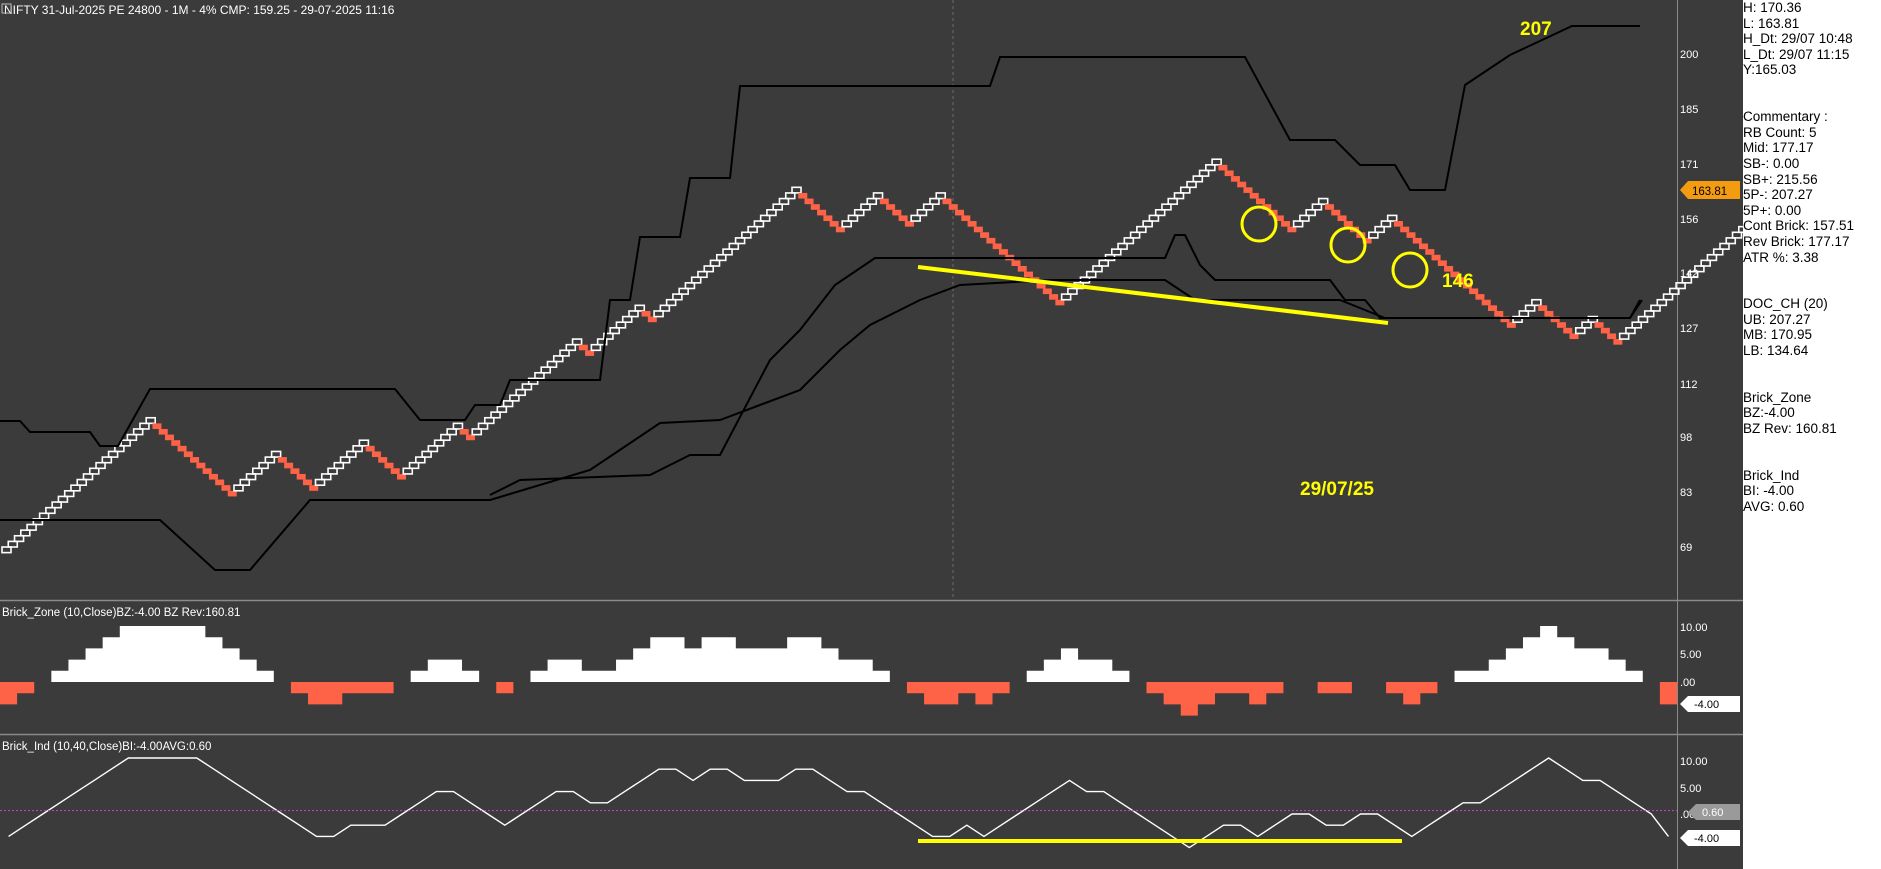 This screenshot has width=1881, height=869. I want to click on label-high: 207, so click(1536, 29).